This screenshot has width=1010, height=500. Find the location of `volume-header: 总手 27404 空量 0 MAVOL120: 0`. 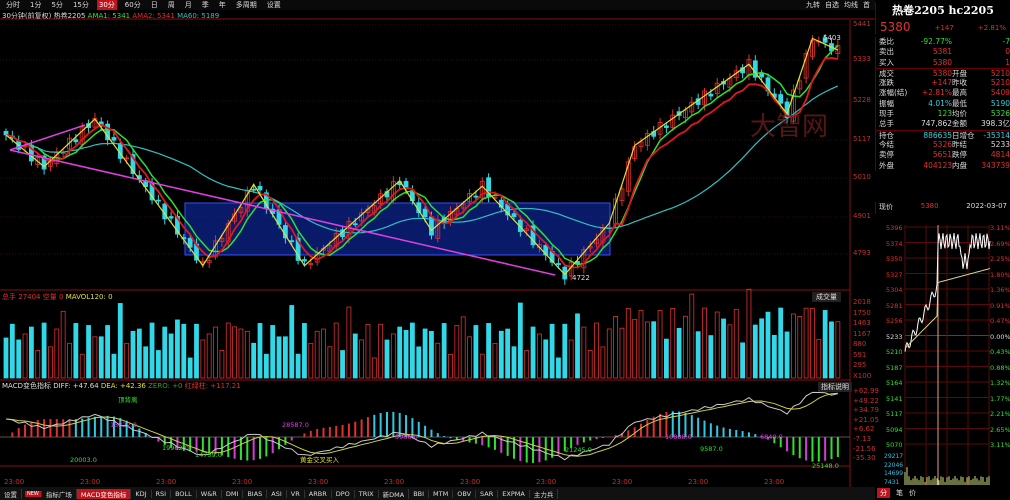

volume-header: 总手 27404 空量 0 MAVOL120: 0 is located at coordinates (57, 297).